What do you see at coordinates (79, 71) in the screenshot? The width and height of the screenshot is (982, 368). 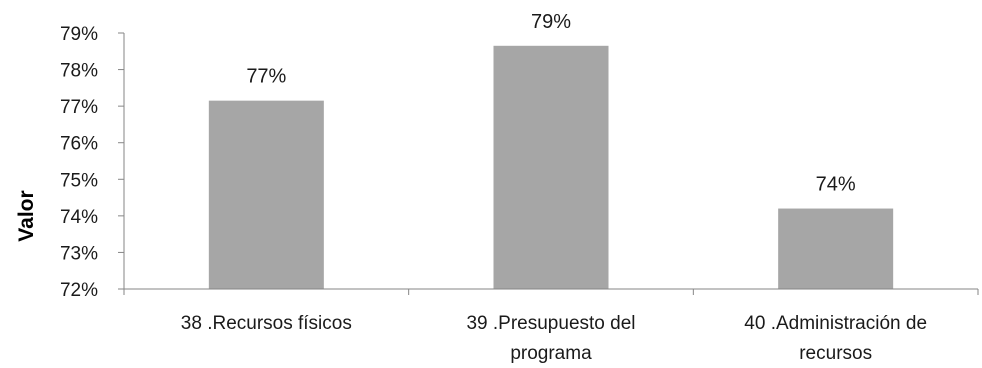 I see `y-tick-label: 78%` at bounding box center [79, 71].